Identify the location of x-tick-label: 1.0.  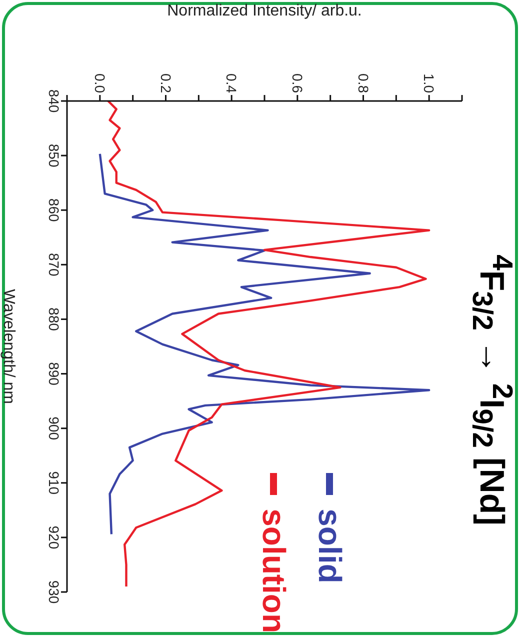
(429, 84).